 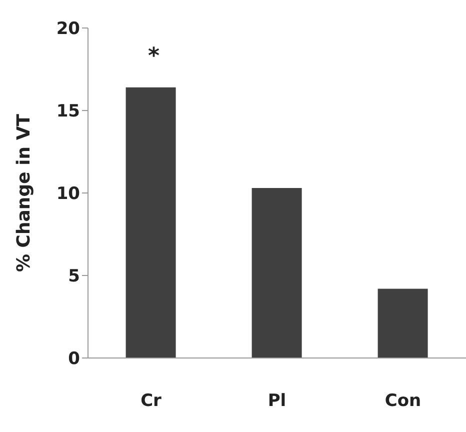 I want to click on x-tick-label: Pl, so click(x=277, y=401).